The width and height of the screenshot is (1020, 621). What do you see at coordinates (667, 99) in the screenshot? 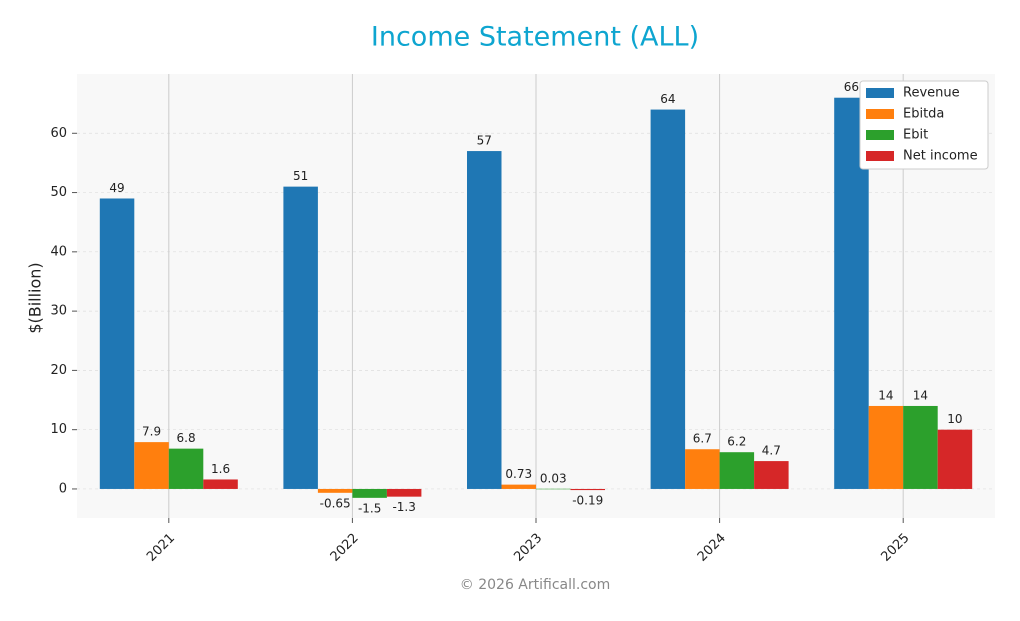
I see `value-label: 64` at bounding box center [667, 99].